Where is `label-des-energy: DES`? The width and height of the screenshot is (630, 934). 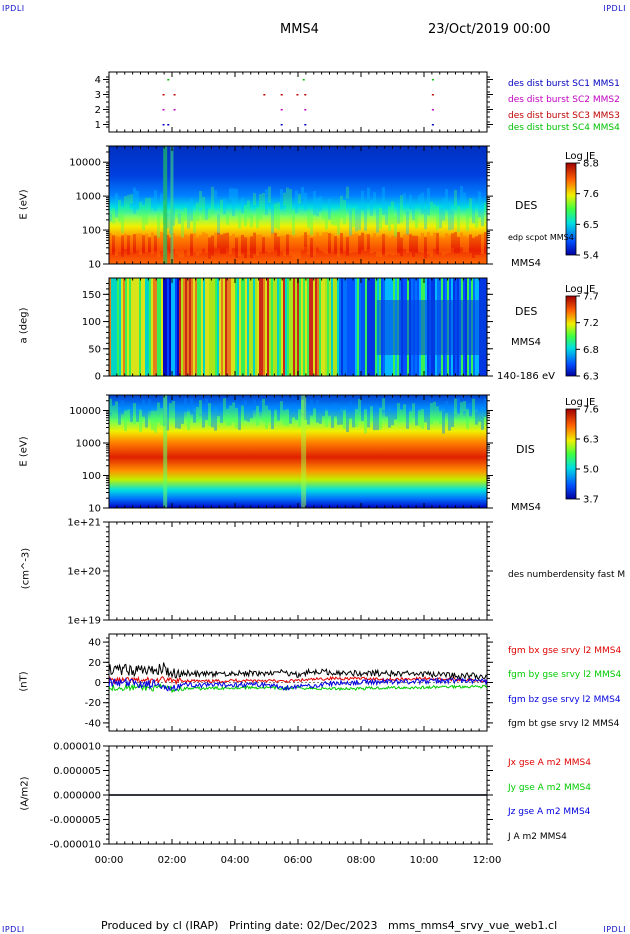
label-des-energy: DES is located at coordinates (526, 205).